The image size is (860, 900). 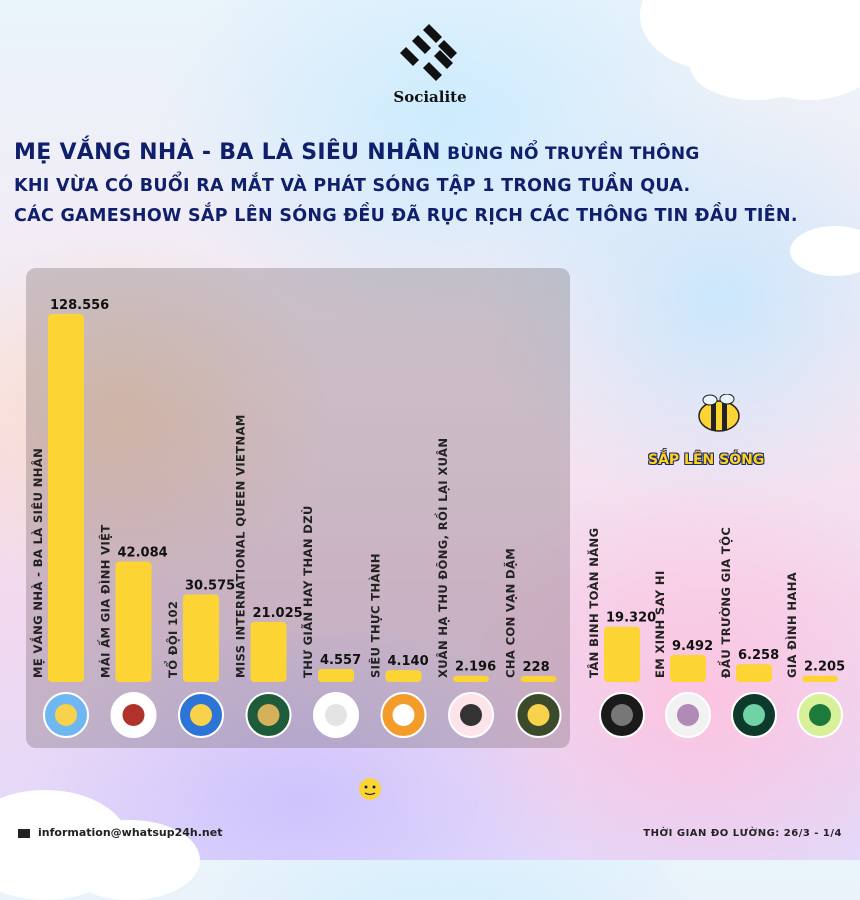 What do you see at coordinates (510, 613) in the screenshot?
I see `category-label: CHA CON VẠN DẶM` at bounding box center [510, 613].